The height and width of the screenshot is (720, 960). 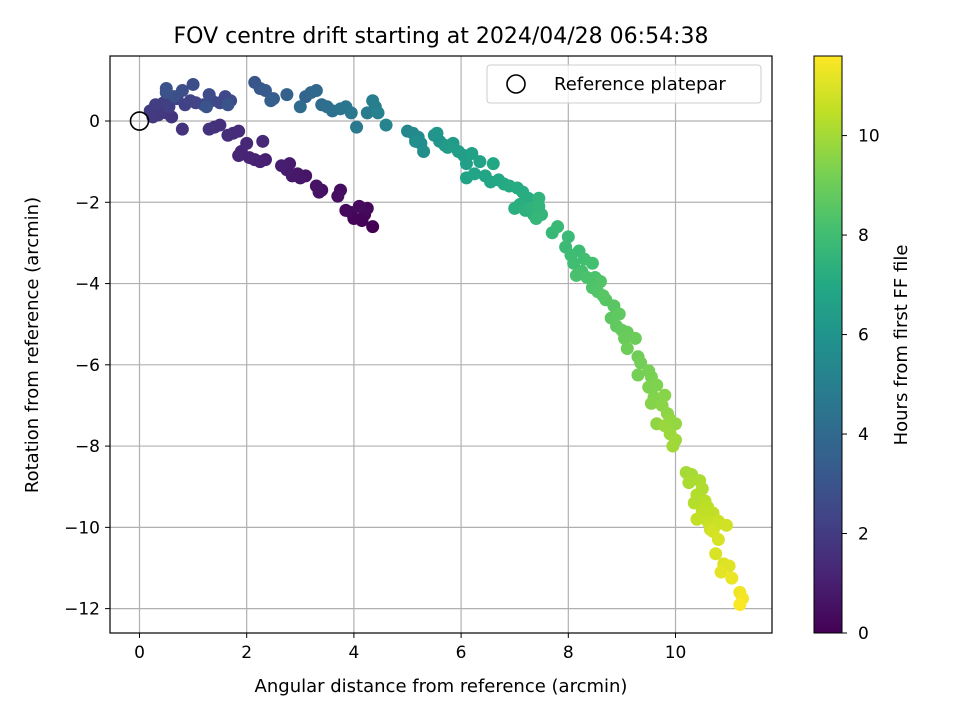 I want to click on colorbar-ticks: 0 2 4 6 8 10, so click(x=861, y=385).